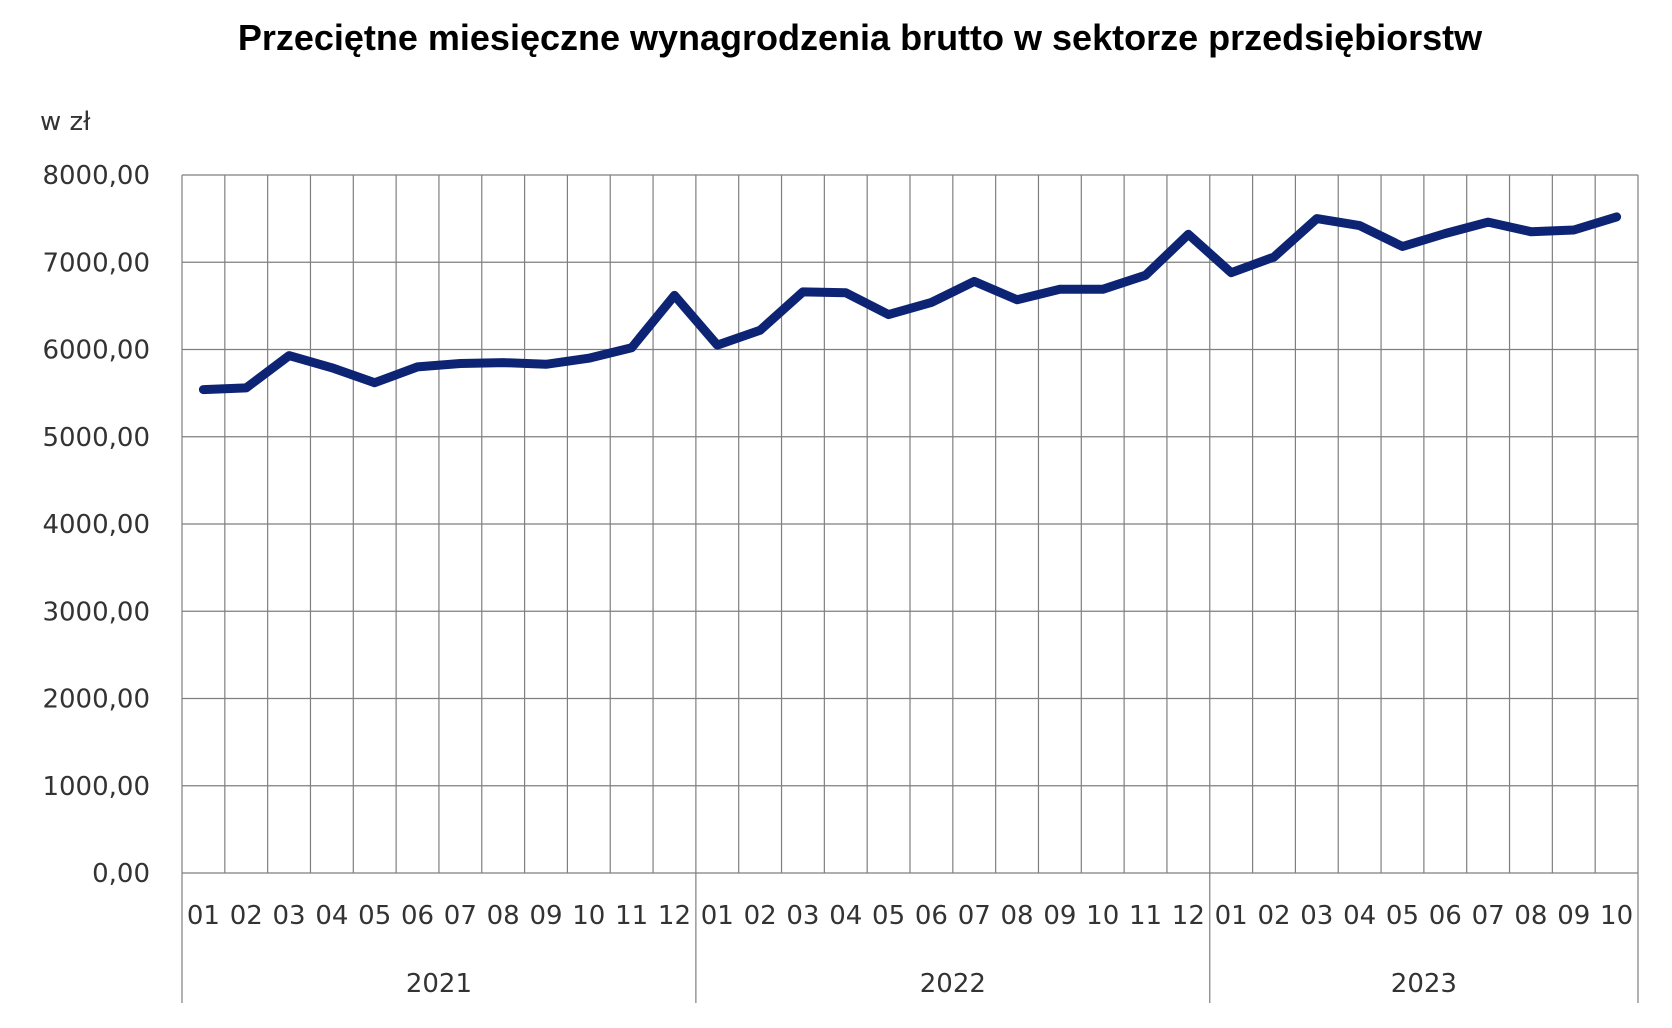 The height and width of the screenshot is (1028, 1672). Describe the element at coordinates (65, 122) in the screenshot. I see `y-axis-unit-label: w zł` at that location.